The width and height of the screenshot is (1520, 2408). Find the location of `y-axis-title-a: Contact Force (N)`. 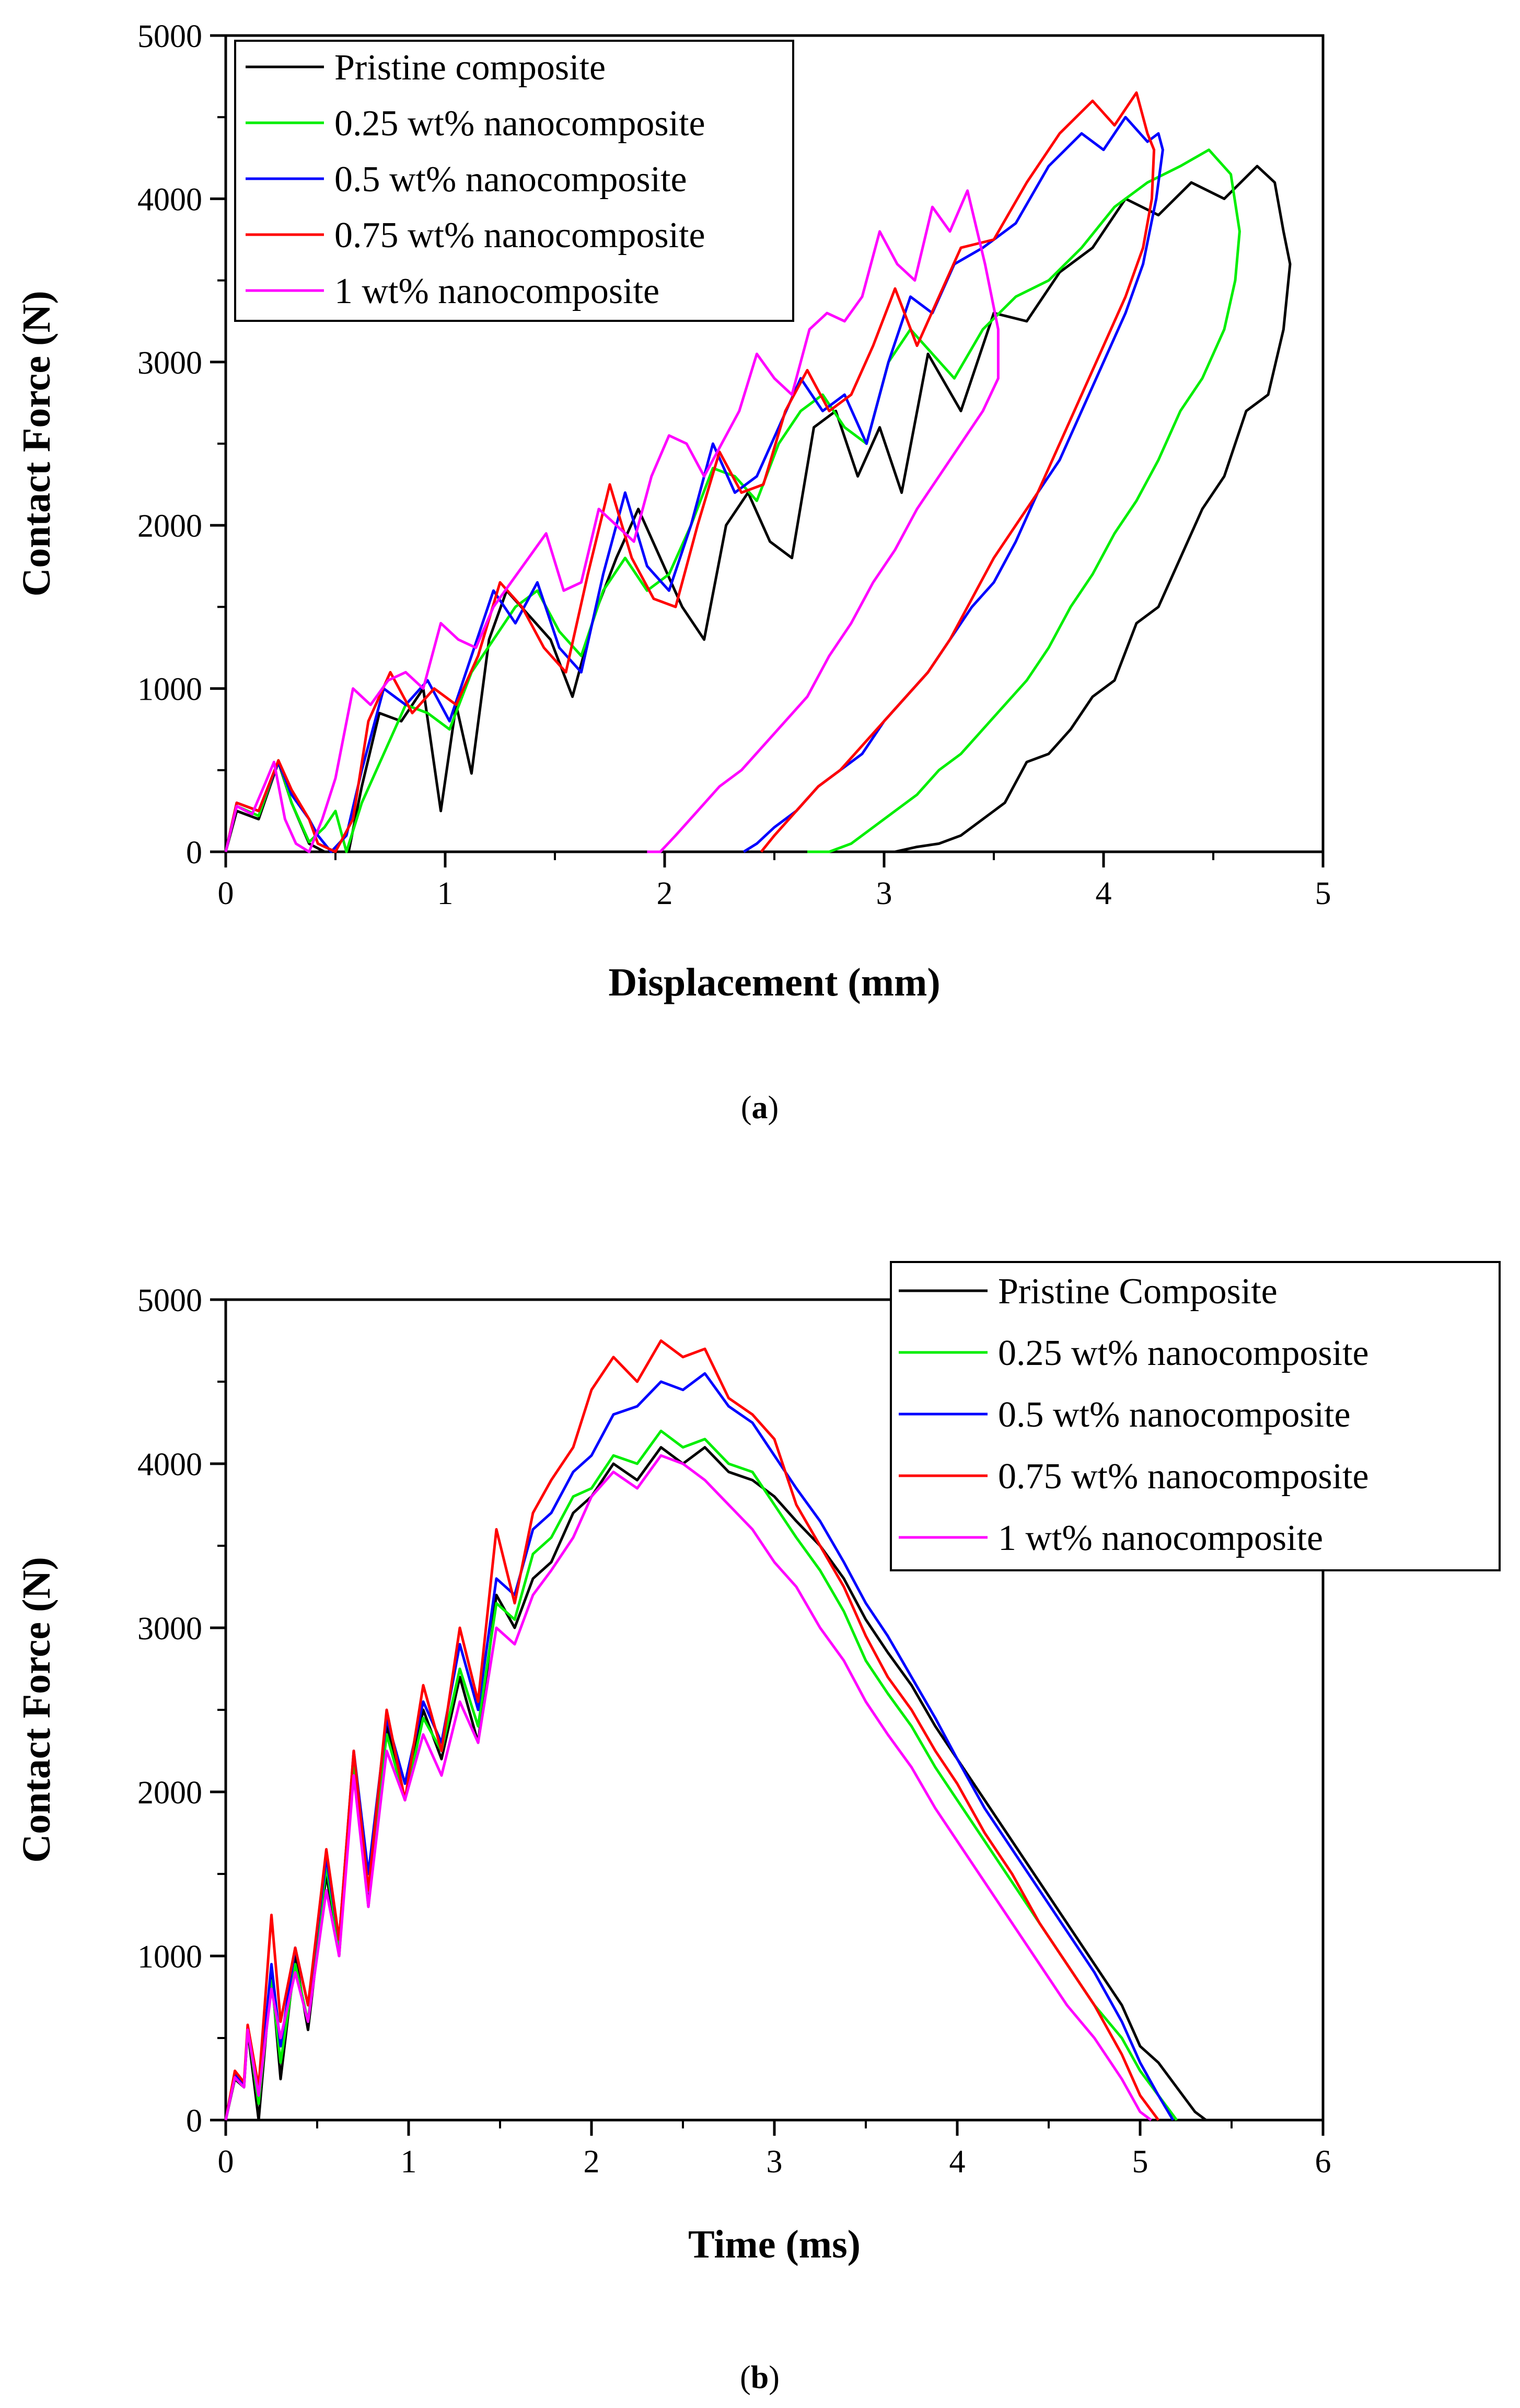

y-axis-title-a: Contact Force (N) is located at coordinates (37, 443).